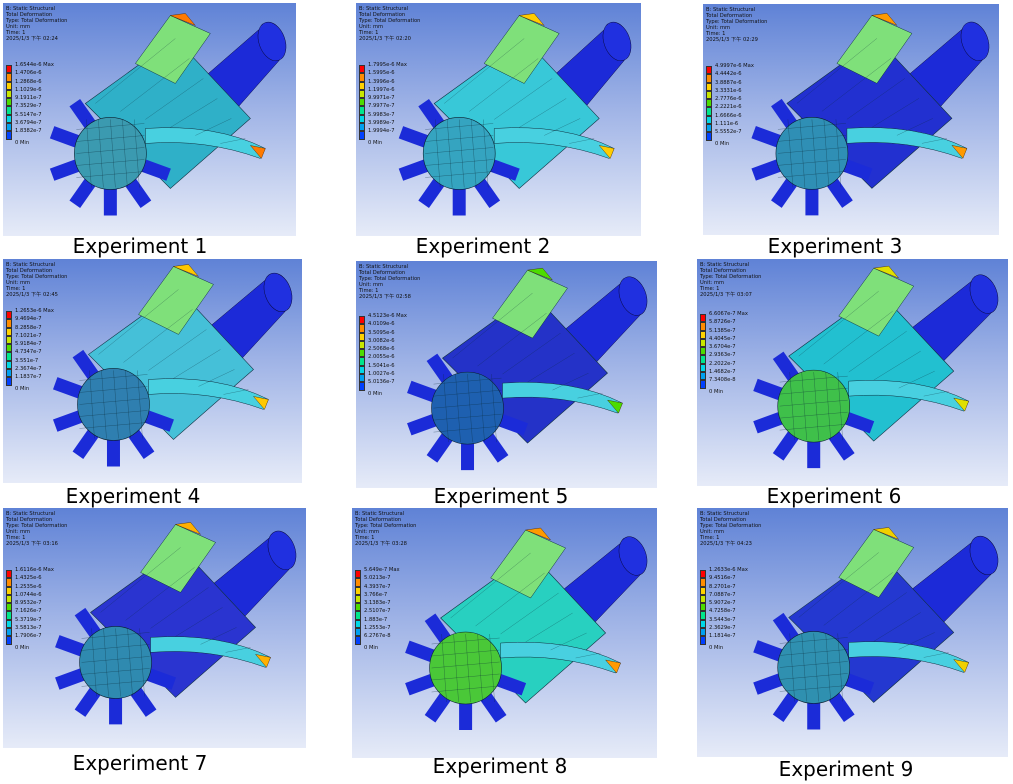  Describe the element at coordinates (500, 766) in the screenshot. I see `experiment-caption: Experiment 8` at that location.